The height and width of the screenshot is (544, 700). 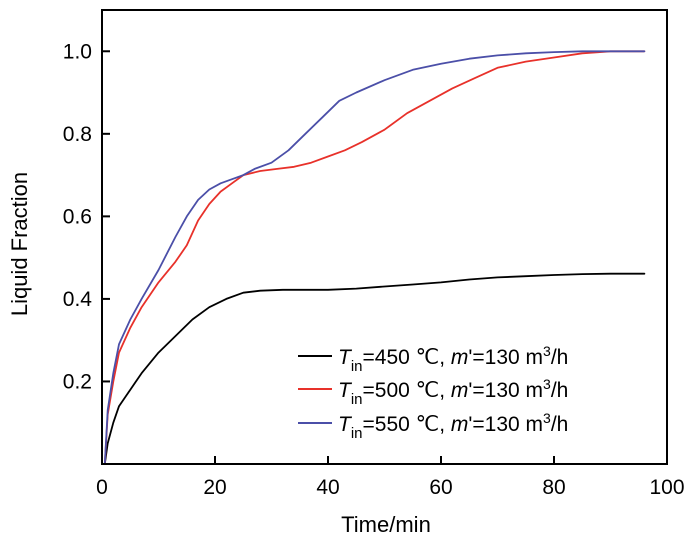 I want to click on y-tick-label: 0.4, so click(x=78, y=299).